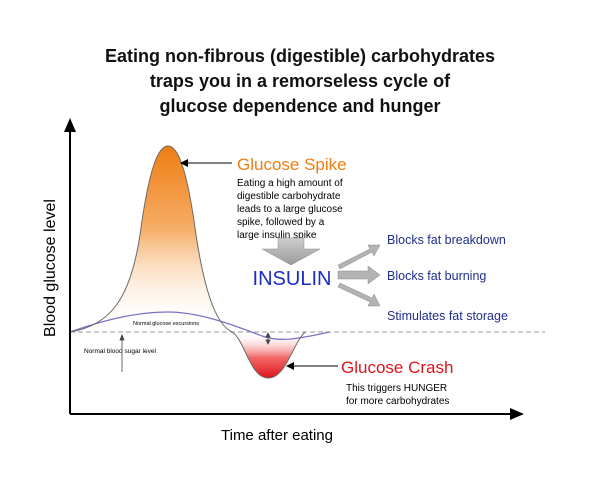  Describe the element at coordinates (120, 351) in the screenshot. I see `normal-level-label: Normal blood sugar level` at that location.